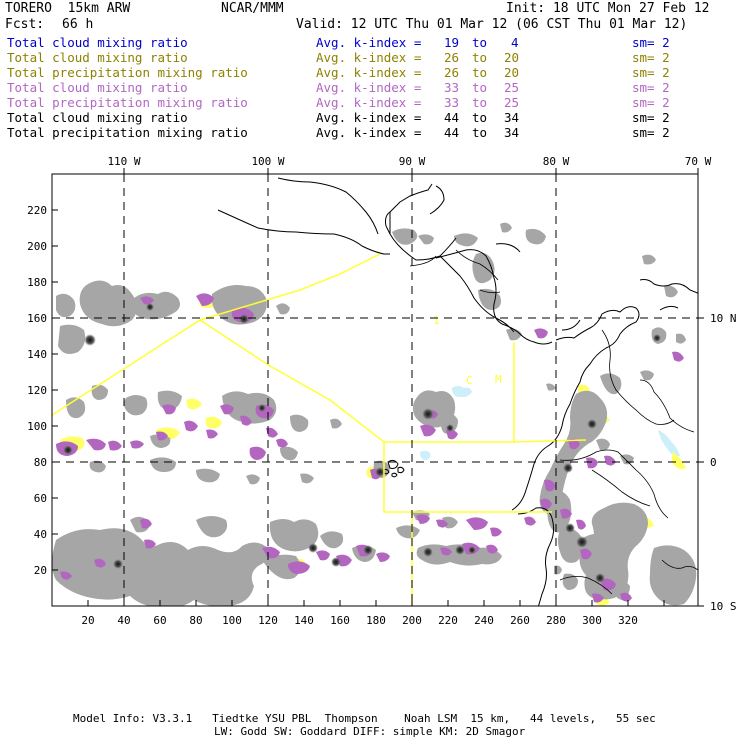 The width and height of the screenshot is (740, 740). Describe the element at coordinates (78, 24) in the screenshot. I see `forecast-hours: 66 h` at that location.